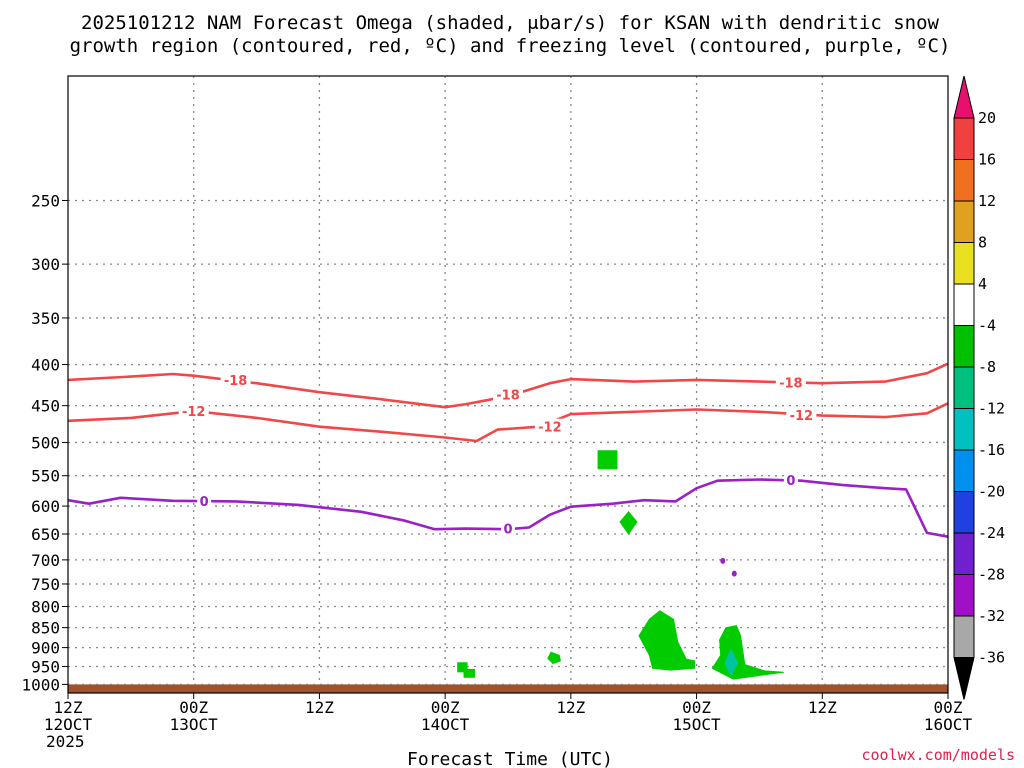 The width and height of the screenshot is (1024, 768). Describe the element at coordinates (696, 724) in the screenshot. I see `x-tick-label-5-line-2: 15OCT` at that location.